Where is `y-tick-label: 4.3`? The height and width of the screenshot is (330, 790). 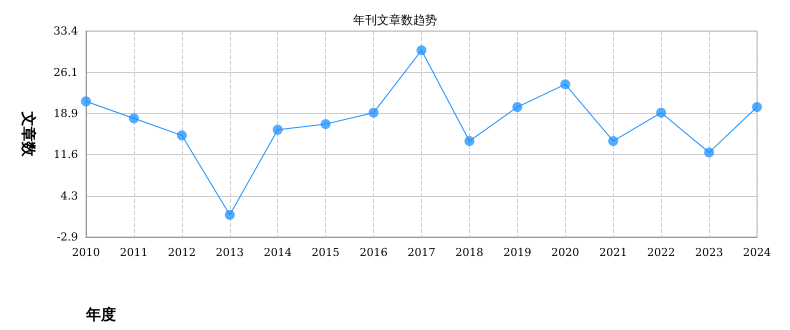
y-tick-label: 4.3 is located at coordinates (69, 196).